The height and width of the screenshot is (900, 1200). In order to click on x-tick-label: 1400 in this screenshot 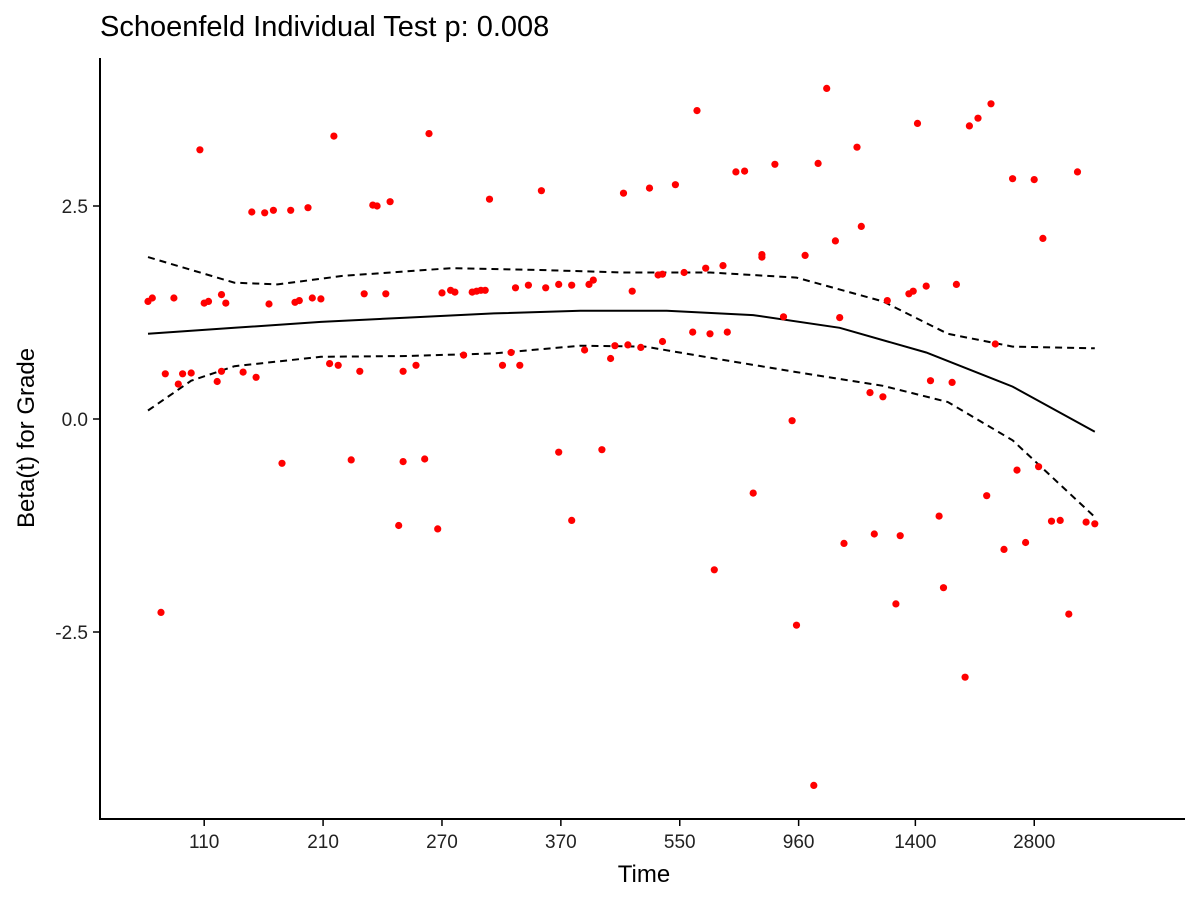, I will do `click(915, 842)`.